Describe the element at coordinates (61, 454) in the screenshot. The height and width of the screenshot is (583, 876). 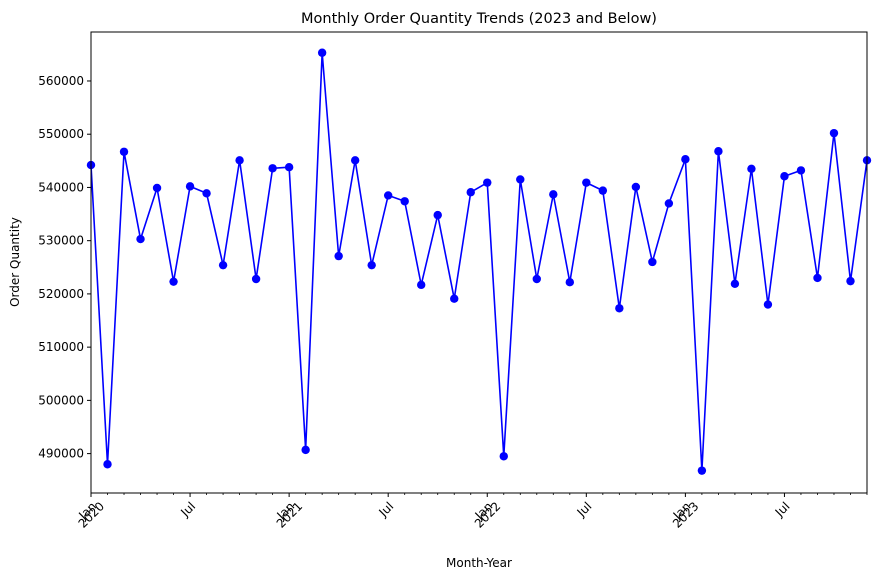
I see `y-tick-label: 490000` at that location.